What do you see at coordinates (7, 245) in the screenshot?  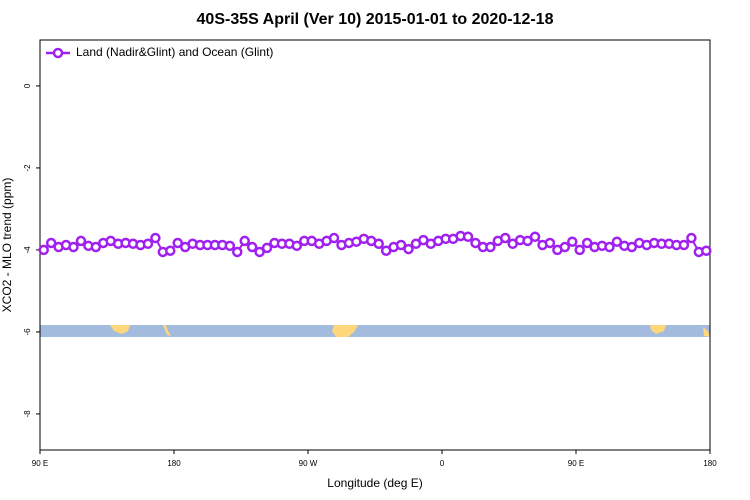 I see `y-axis-label: XCO2 - MLO trend (ppm)` at bounding box center [7, 245].